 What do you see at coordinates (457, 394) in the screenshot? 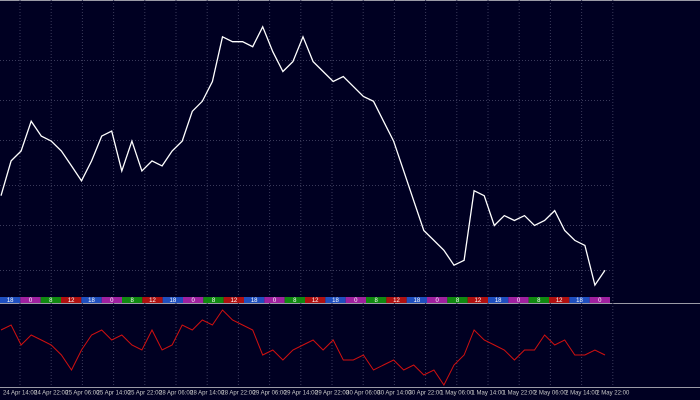
I see `time-label: 1 May 06:00` at bounding box center [457, 394].